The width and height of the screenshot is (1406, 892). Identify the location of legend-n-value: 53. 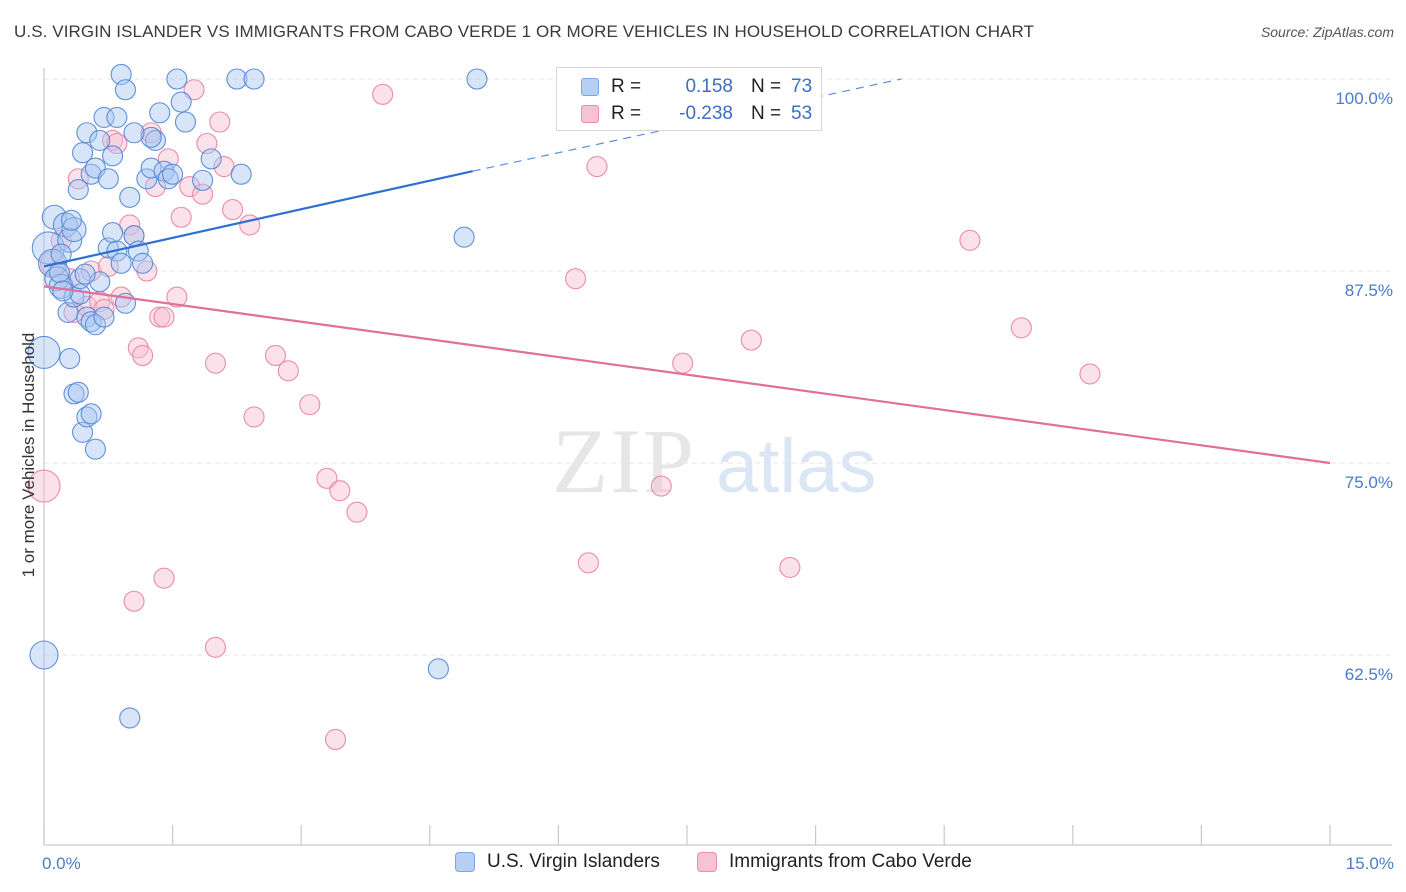
(802, 113).